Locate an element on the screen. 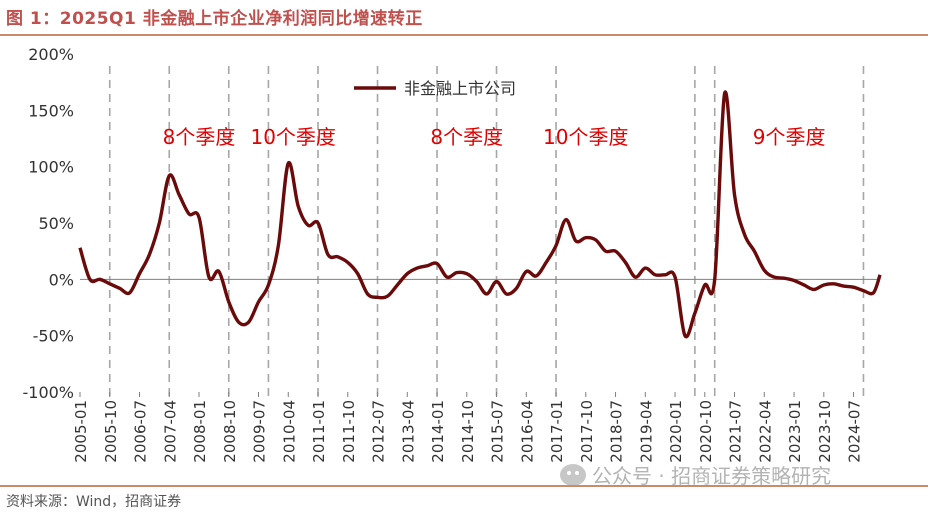 The image size is (928, 512). x-tick-label: 2023-01 is located at coordinates (795, 431).